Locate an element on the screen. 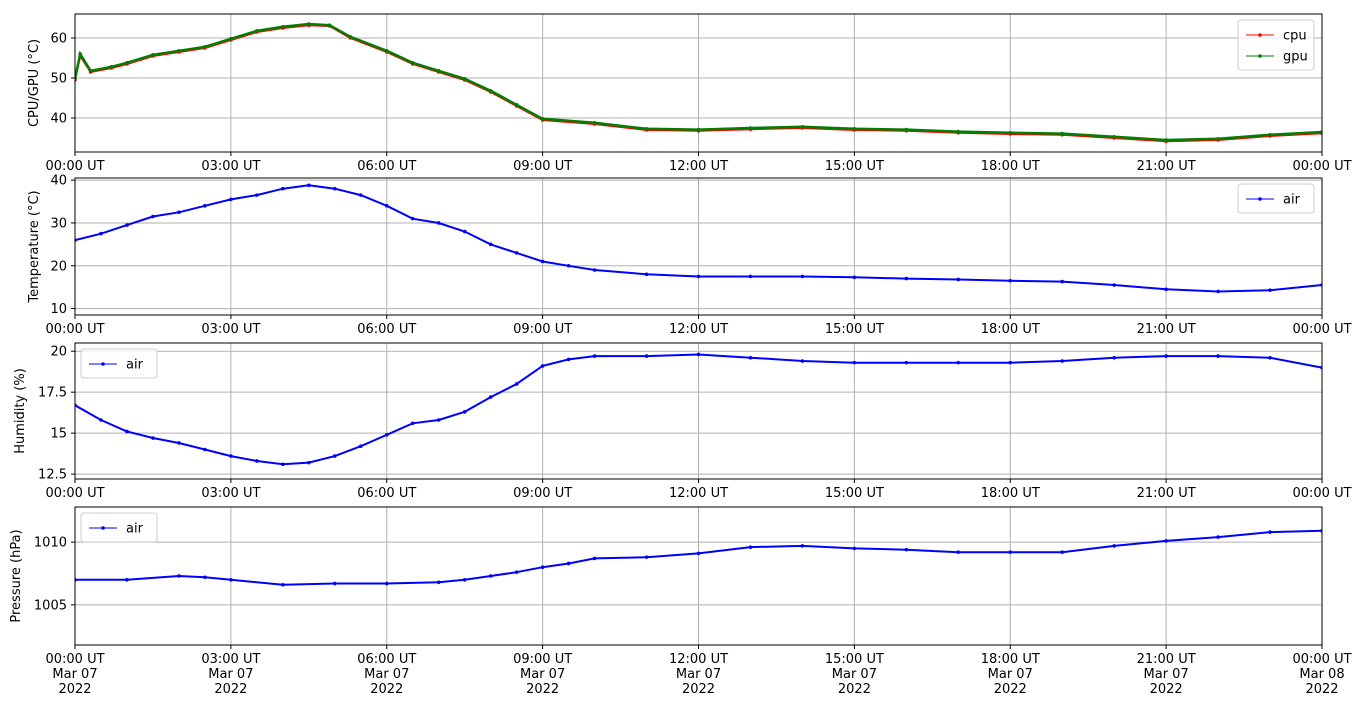 The height and width of the screenshot is (711, 1363). x-tick-label: 15:00 UT Mar 07 2022 is located at coordinates (854, 674).